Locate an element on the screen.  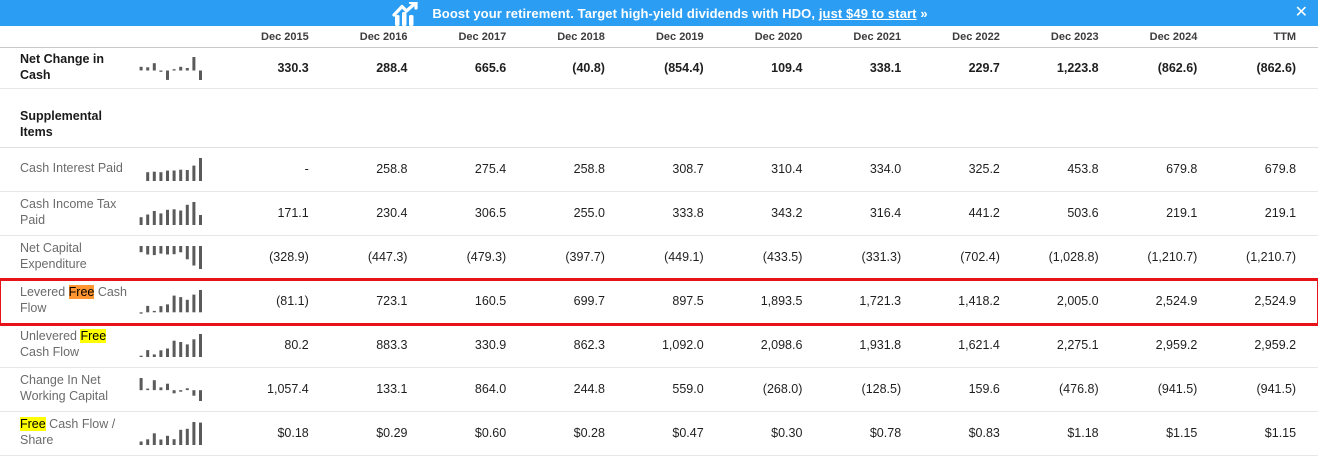
value-cell: $1.15 is located at coordinates (1280, 433).